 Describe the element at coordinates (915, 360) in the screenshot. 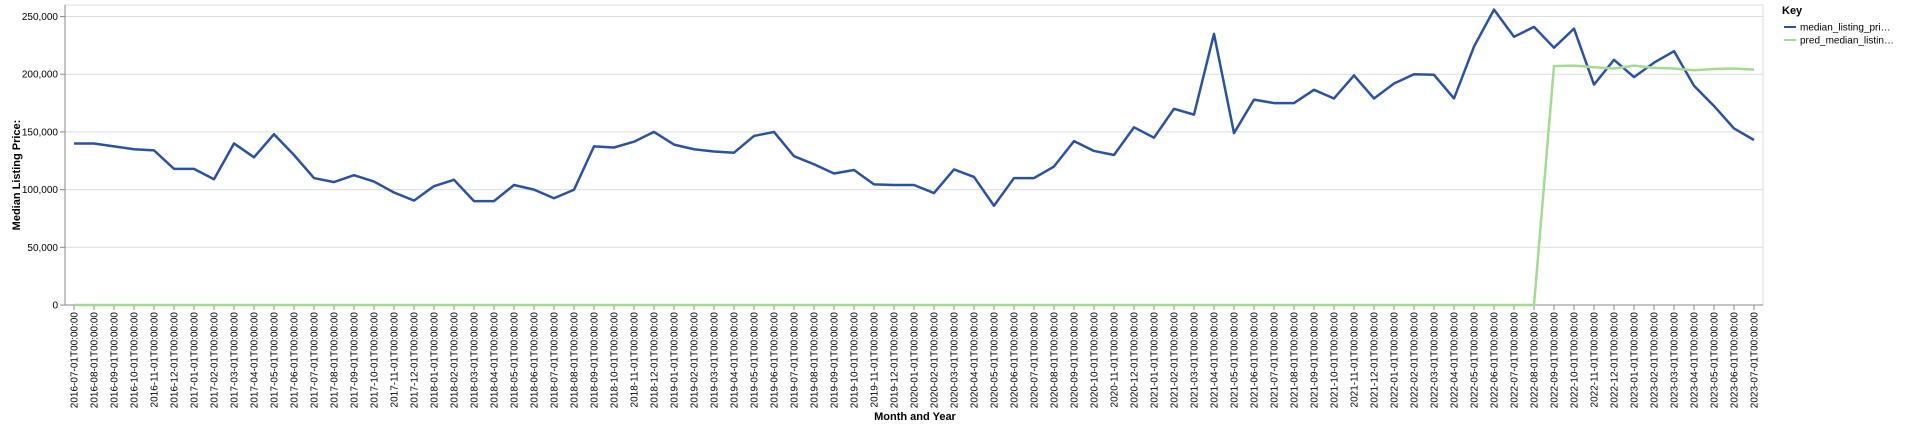

I see `x-tick-label: 2020-01-01T00:00:00` at that location.